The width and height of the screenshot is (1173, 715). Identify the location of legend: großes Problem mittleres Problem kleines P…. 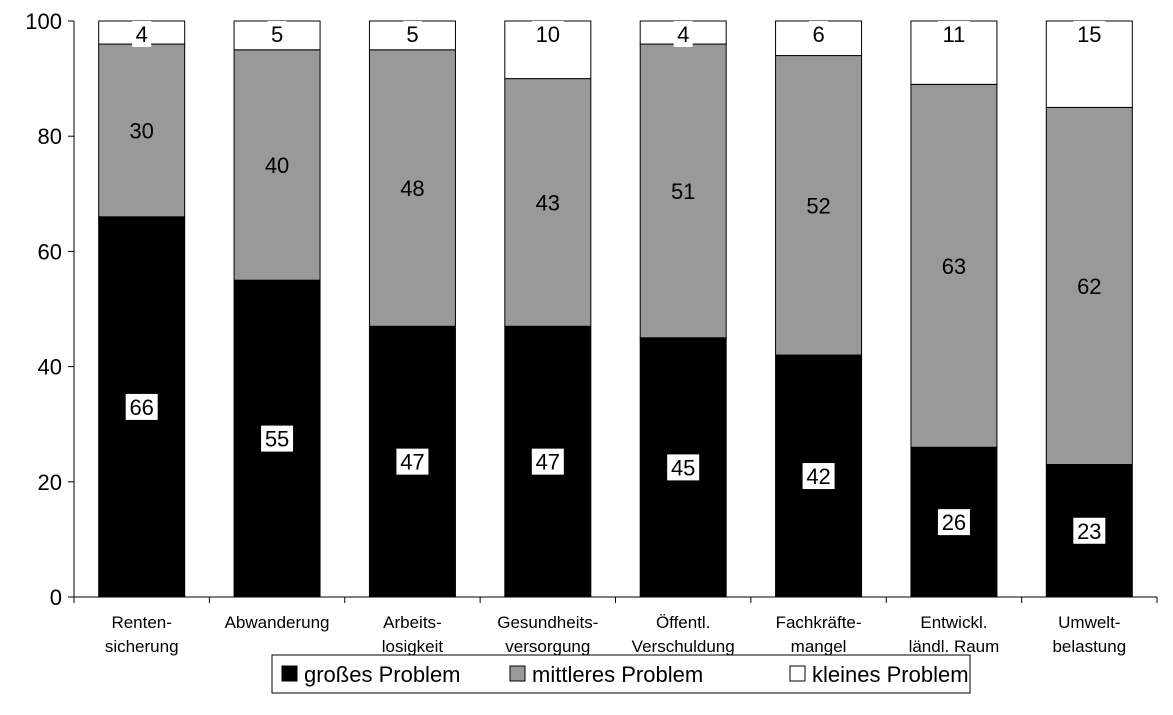
(621, 674).